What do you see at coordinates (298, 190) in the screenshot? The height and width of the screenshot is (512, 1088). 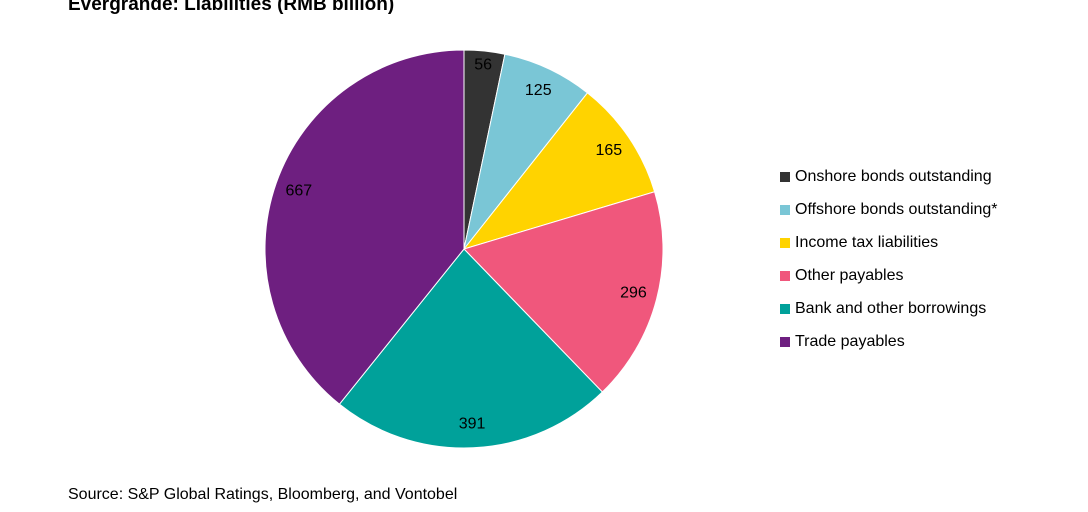 I see `slice-data-label: 667` at bounding box center [298, 190].